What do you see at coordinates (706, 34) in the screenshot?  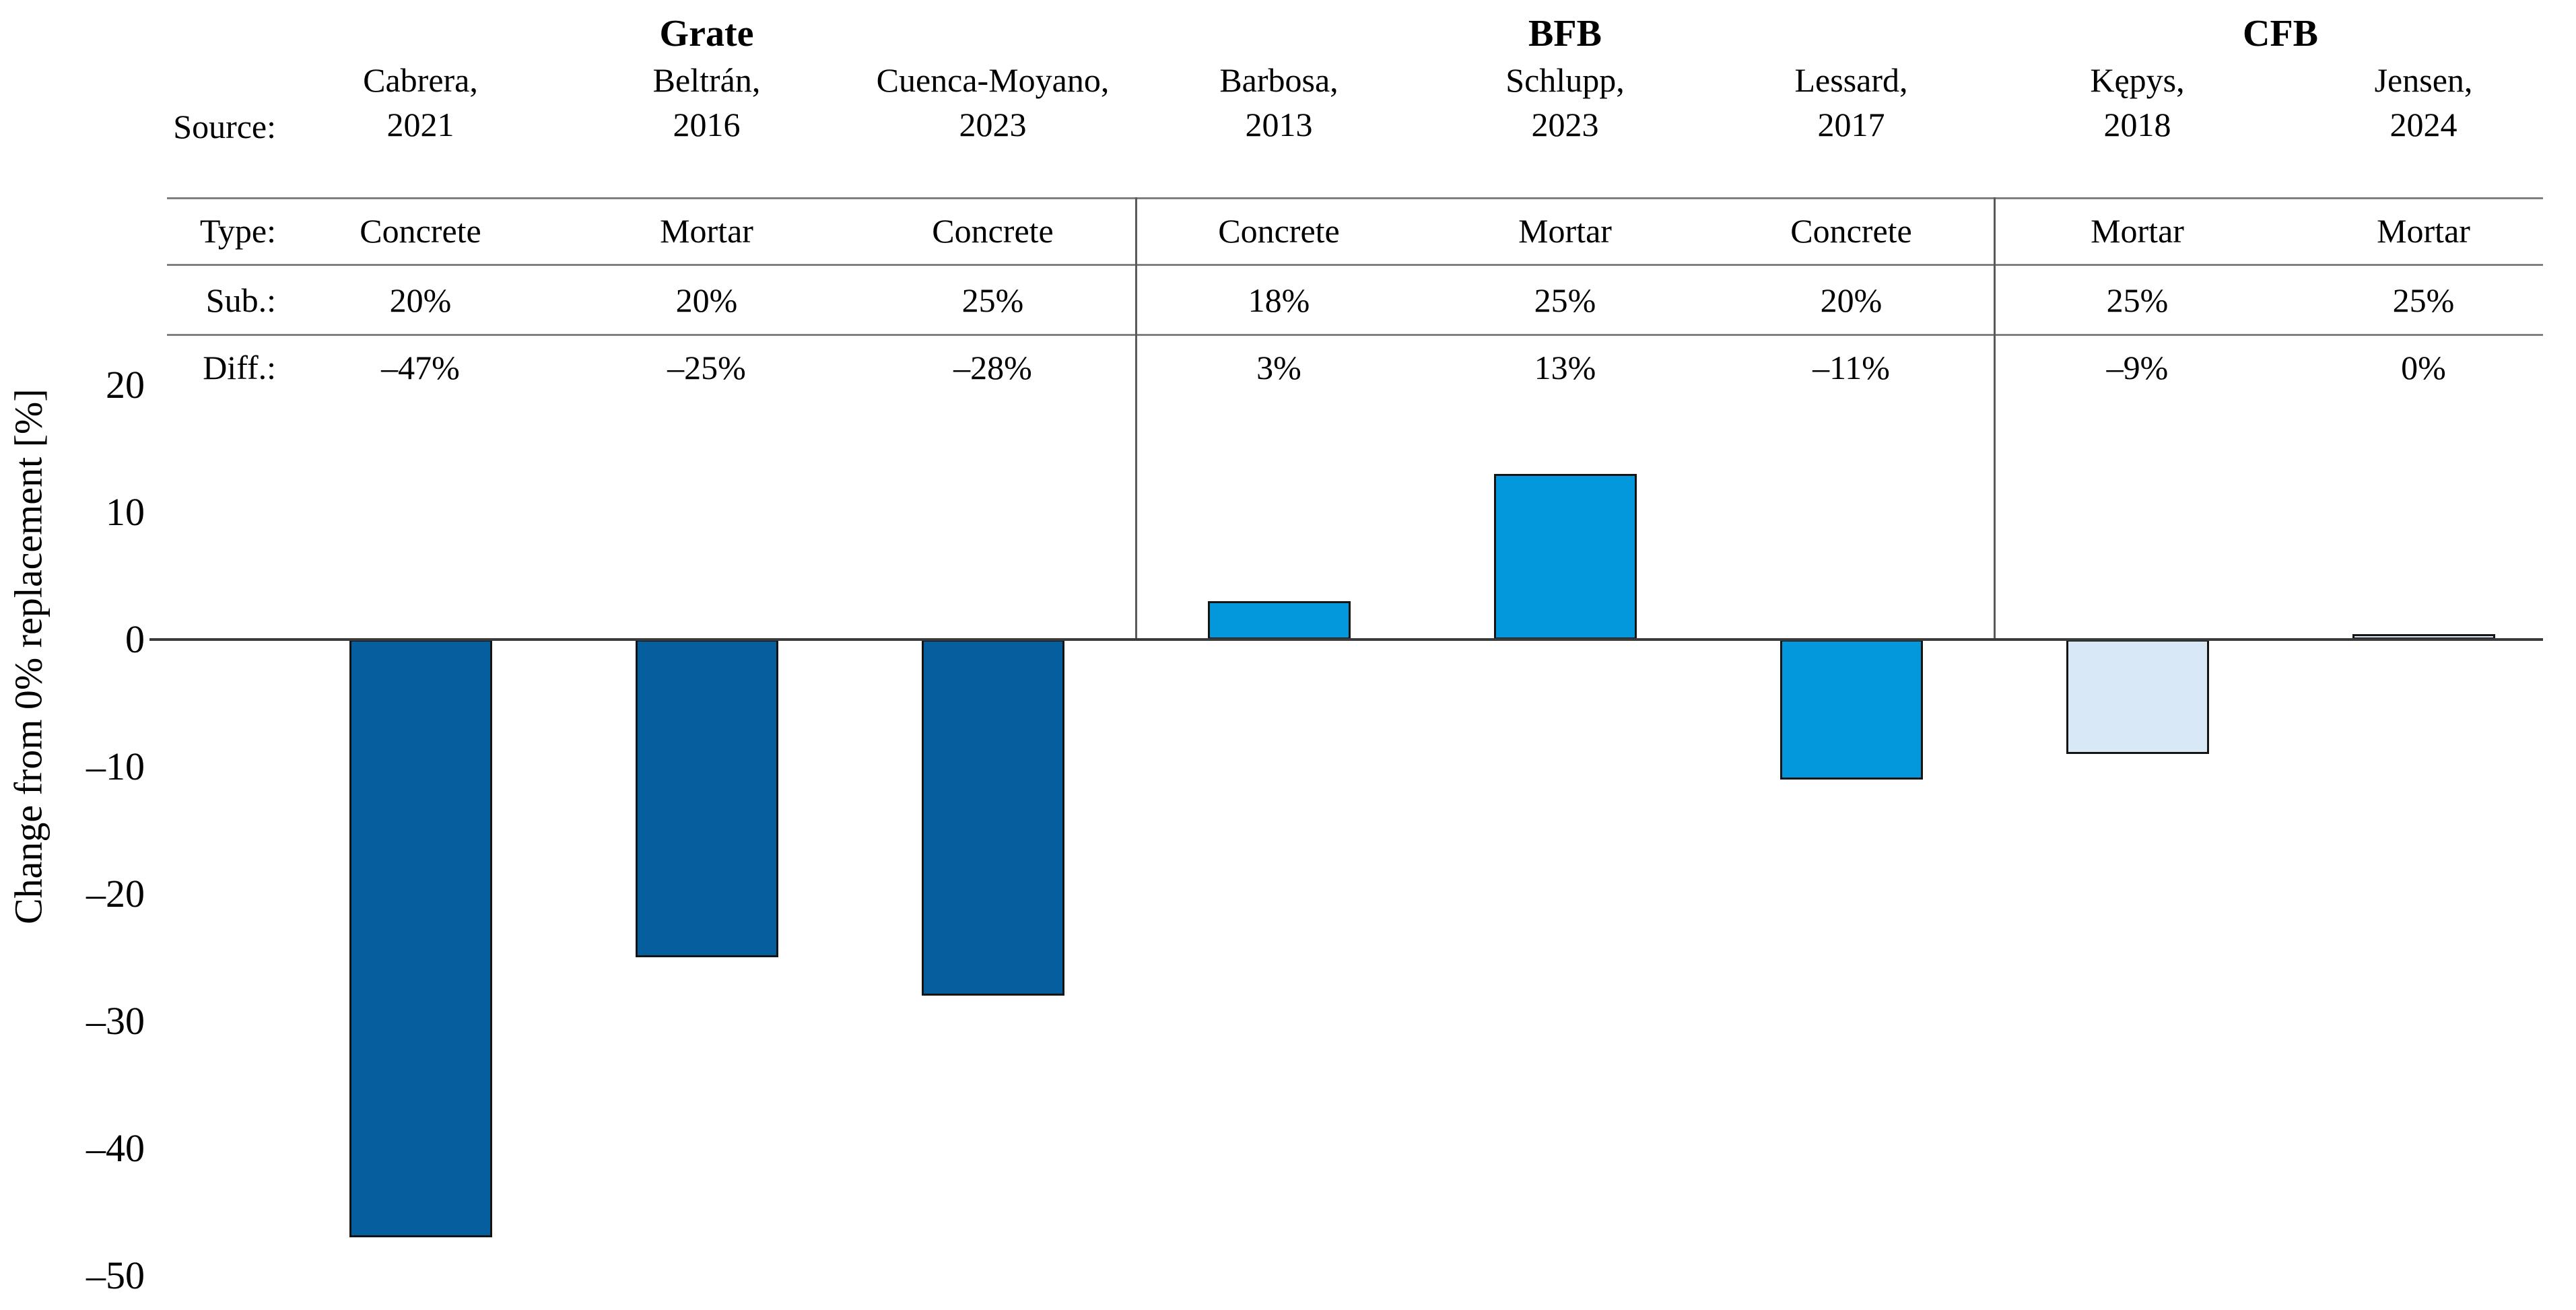 I see `group-header-grate: Grate` at bounding box center [706, 34].